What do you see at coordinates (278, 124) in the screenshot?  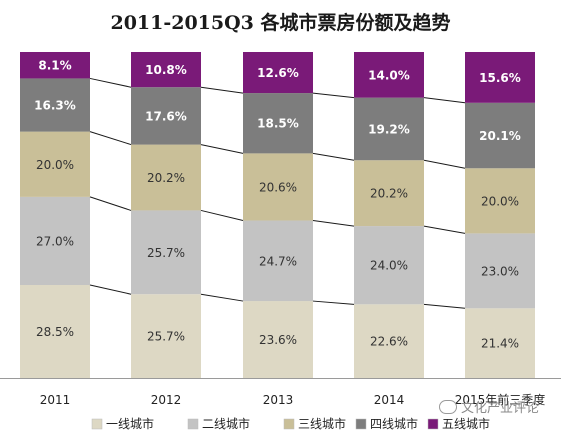 I see `data-label: 18.5%` at bounding box center [278, 124].